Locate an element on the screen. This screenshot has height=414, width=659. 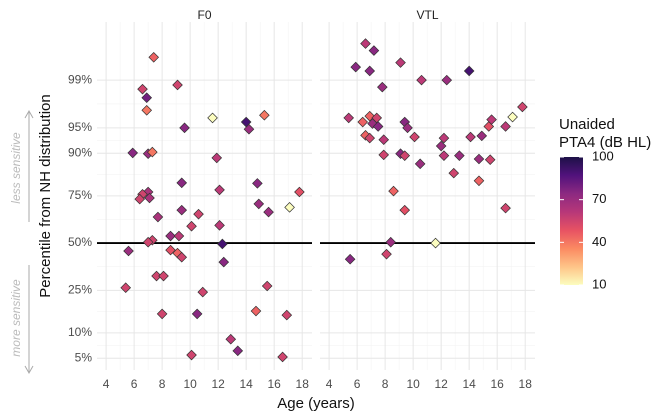
facet-title: VTL is located at coordinates (427, 15).